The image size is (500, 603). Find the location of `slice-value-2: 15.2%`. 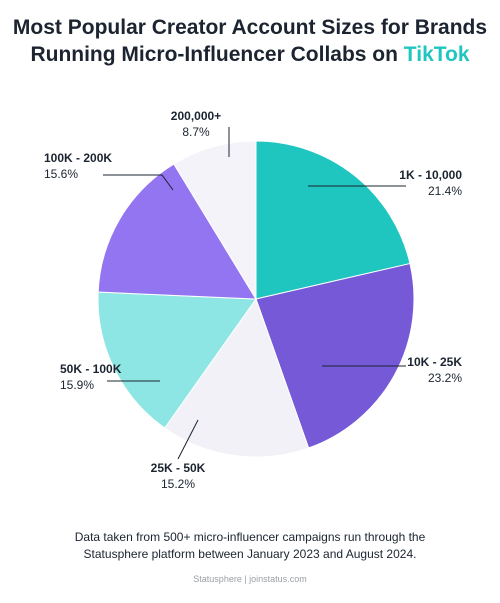

slice-value-2: 15.2% is located at coordinates (178, 484).